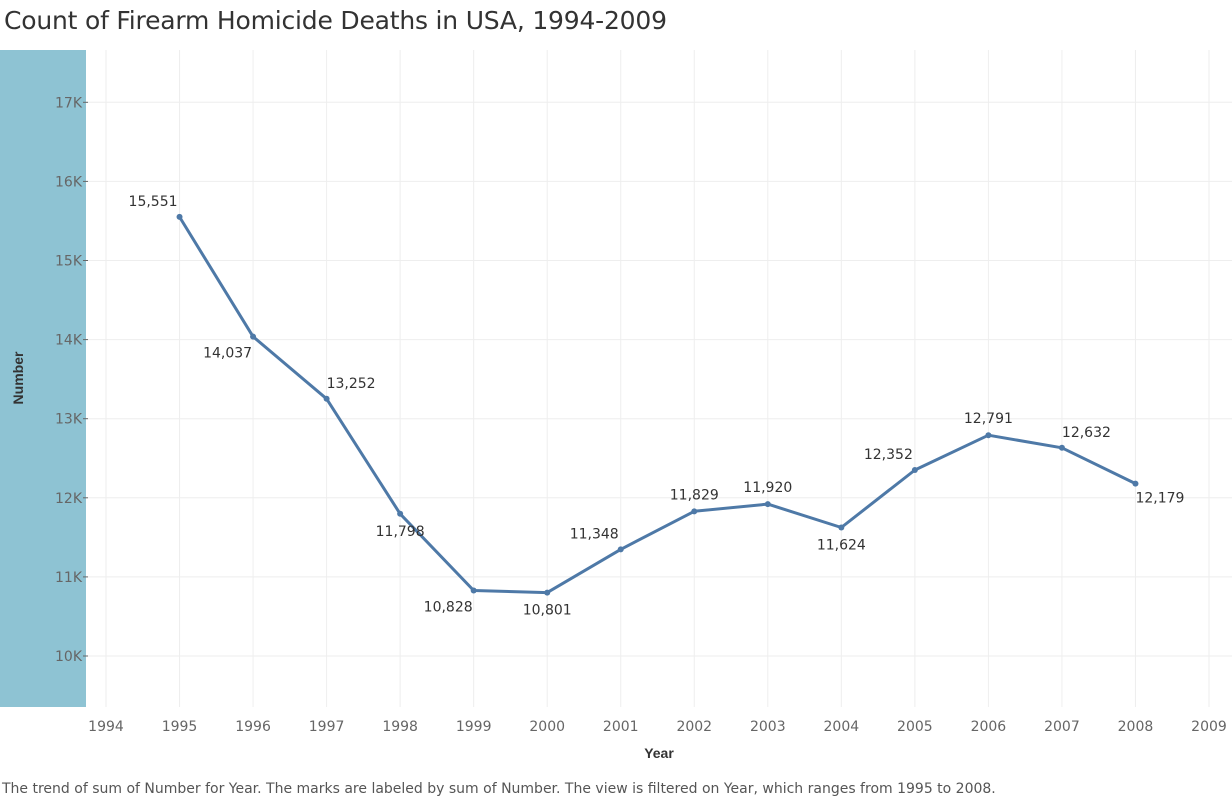 This screenshot has height=800, width=1232. What do you see at coordinates (106, 727) in the screenshot?
I see `x-tick-label: 1994` at bounding box center [106, 727].